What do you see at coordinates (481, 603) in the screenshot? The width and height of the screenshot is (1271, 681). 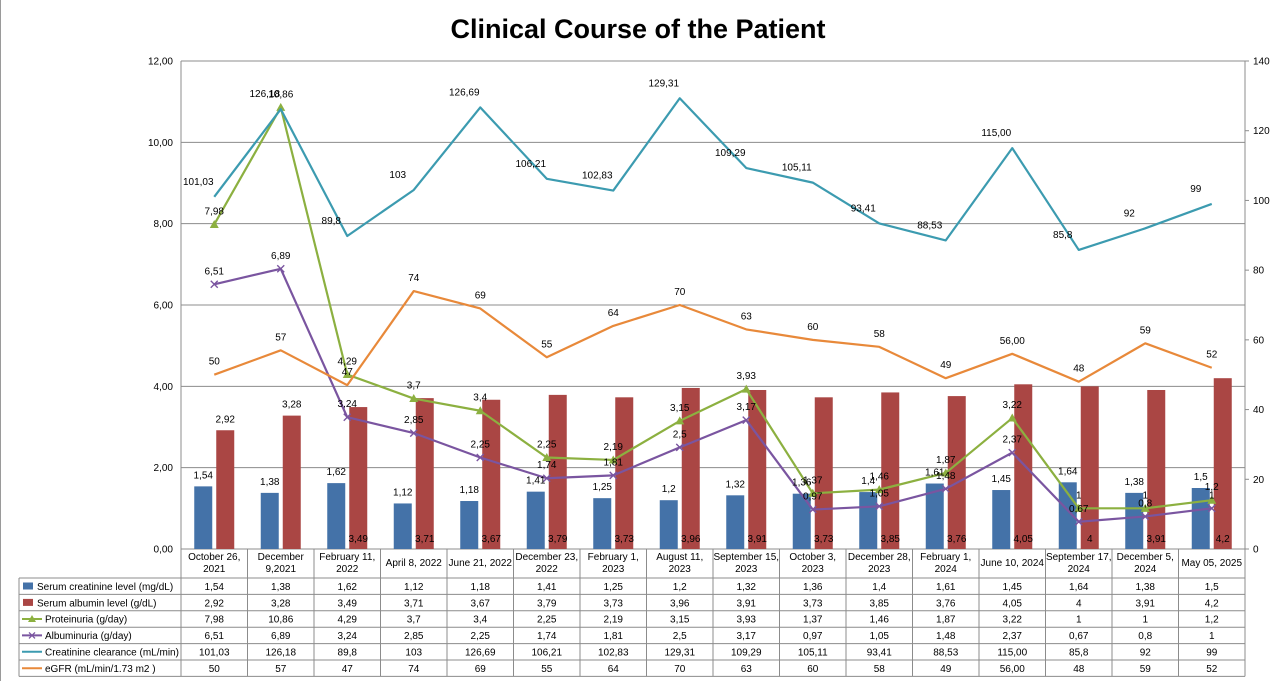 I see `table-cell: 3,67` at bounding box center [481, 603].